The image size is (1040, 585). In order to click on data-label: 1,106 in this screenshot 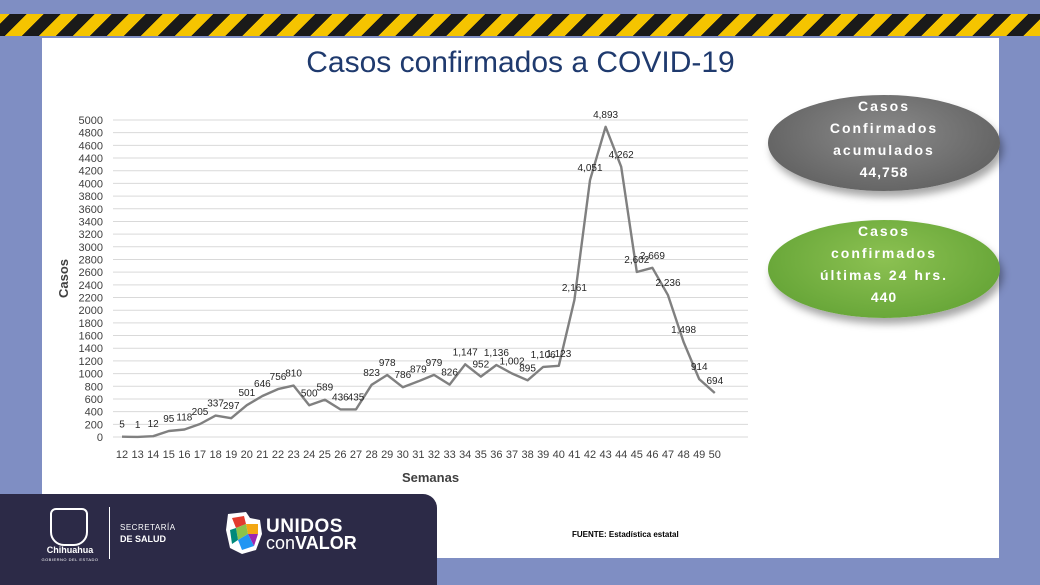, I will do `click(543, 355)`.